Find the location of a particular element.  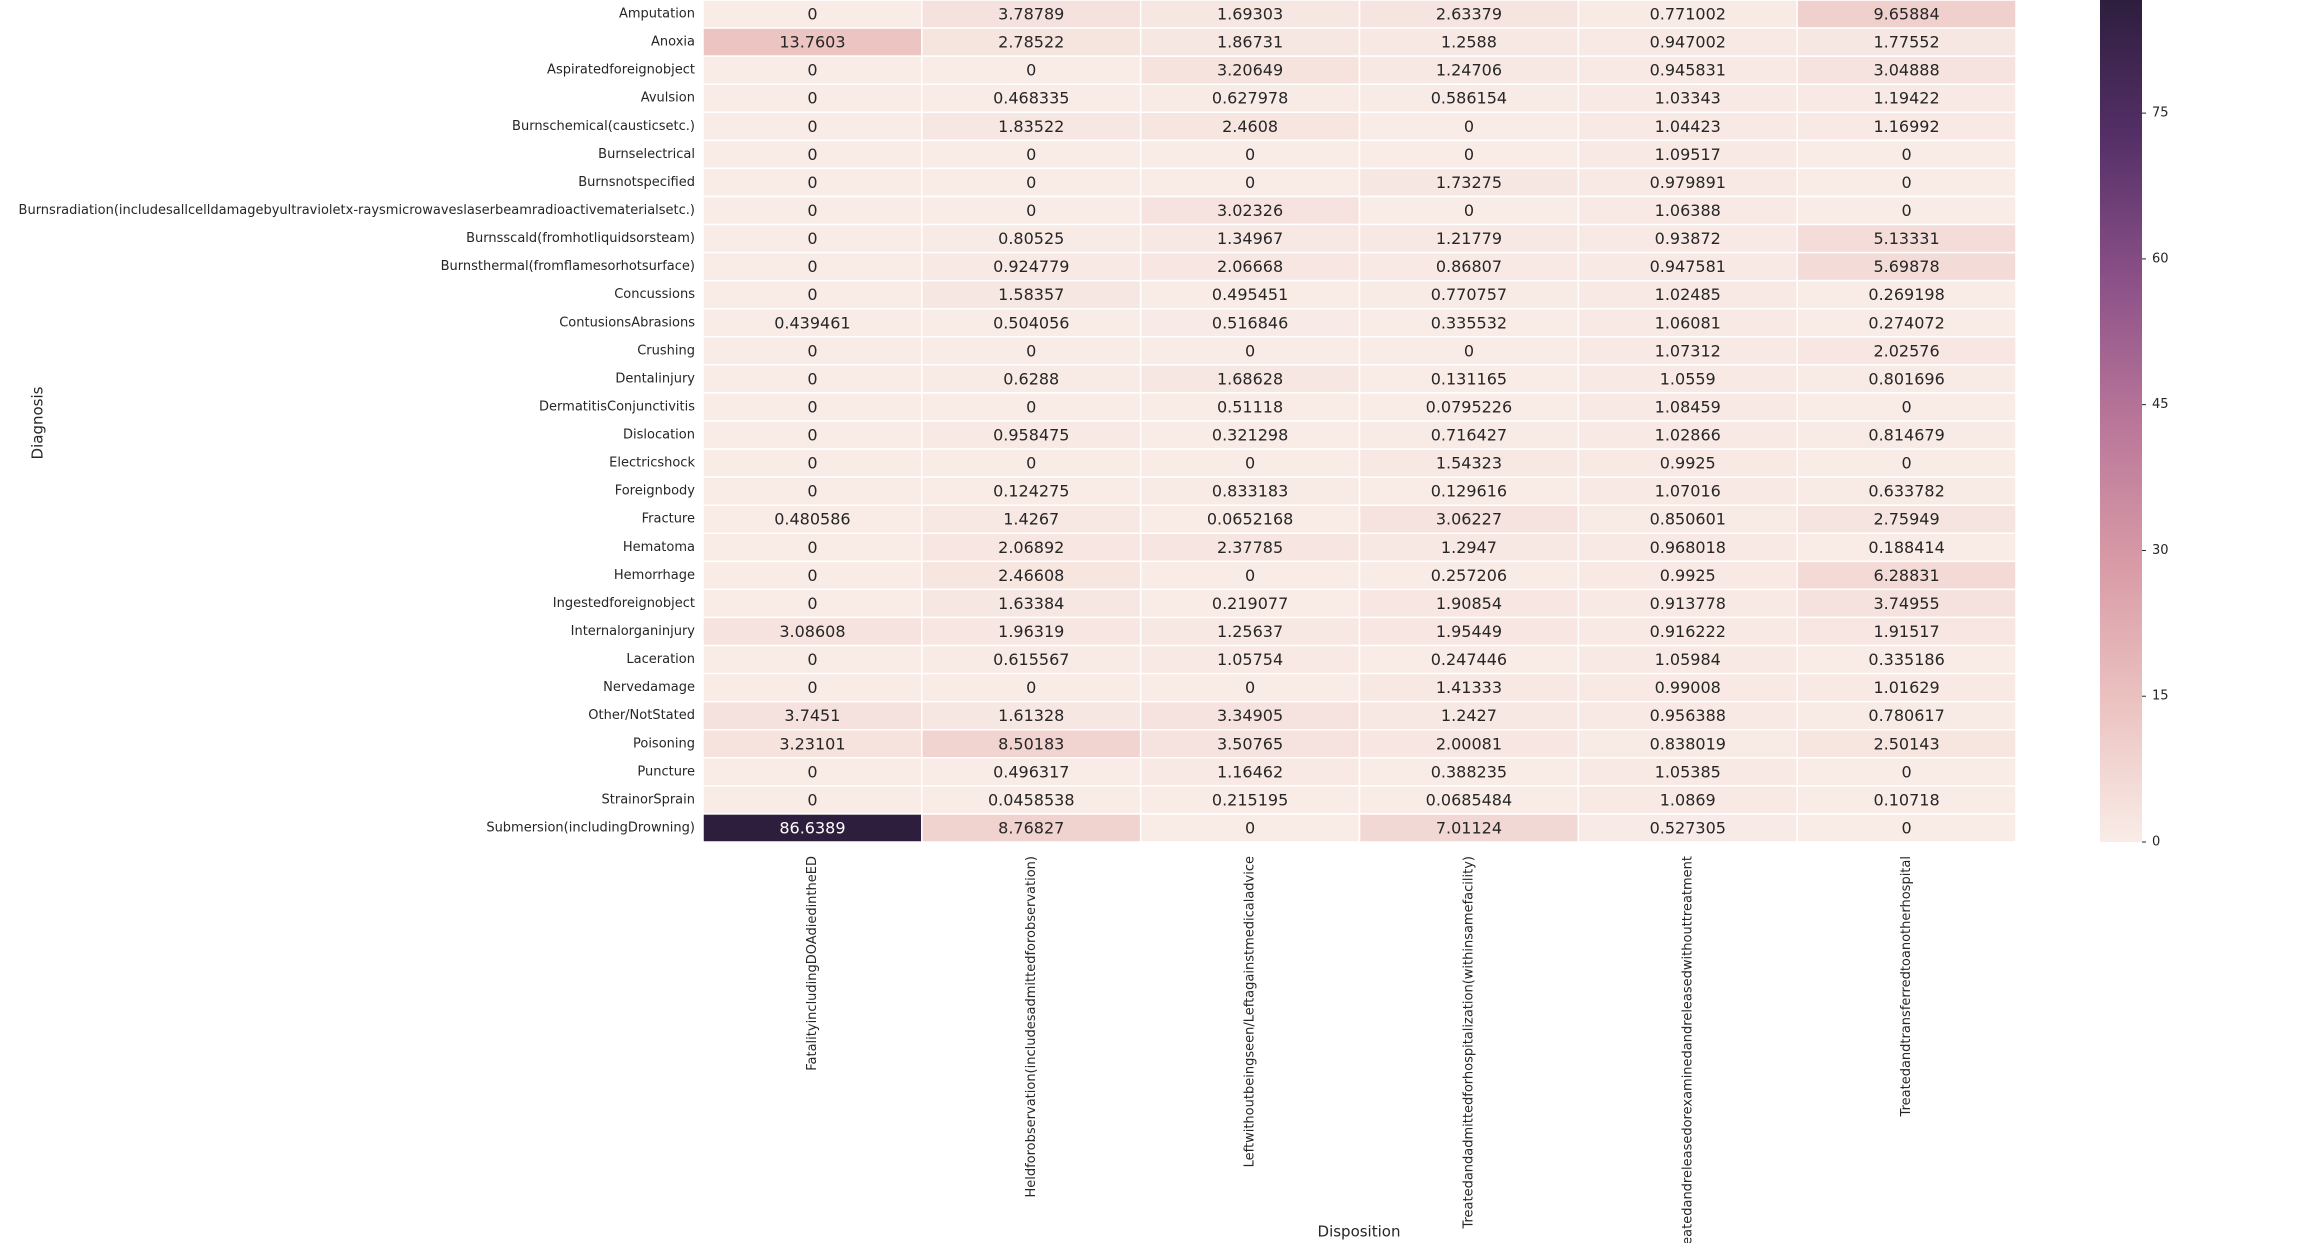

y-tick-label: Laceration is located at coordinates (660, 659).